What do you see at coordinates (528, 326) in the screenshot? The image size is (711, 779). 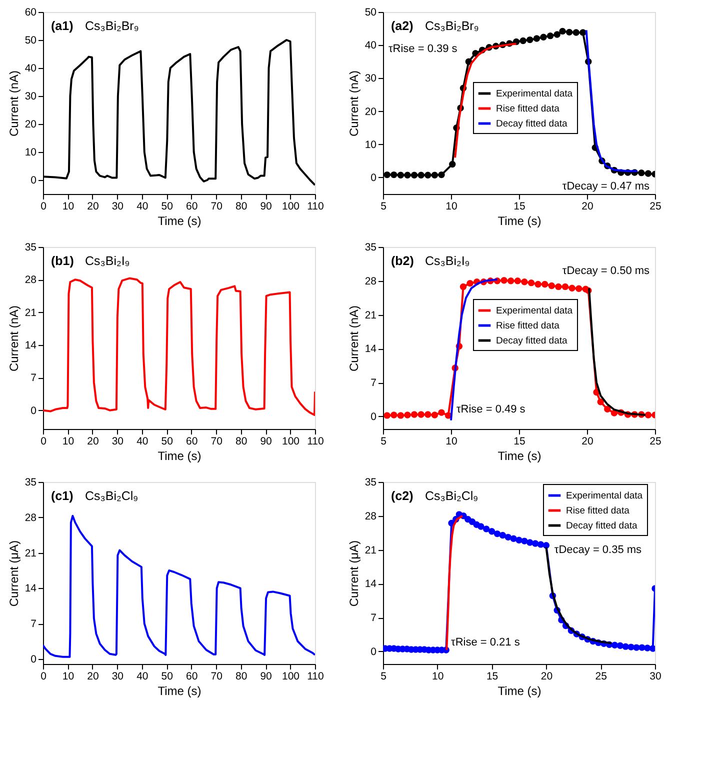 I see `legend-label: Rise fitted data` at bounding box center [528, 326].